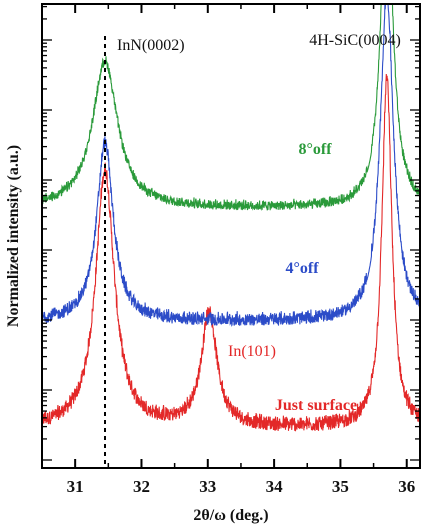 The height and width of the screenshot is (528, 425). I want to click on in101-peak-label: In(101), so click(252, 351).